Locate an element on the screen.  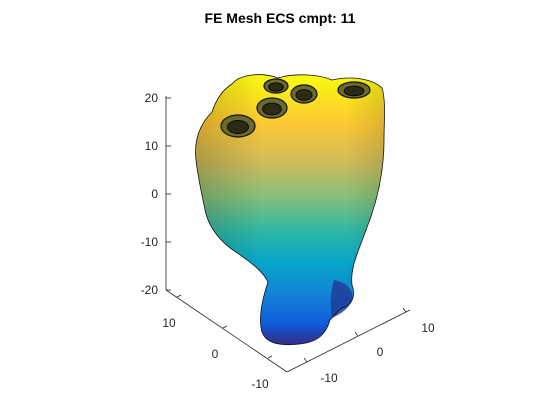
x-tick-label: 0 is located at coordinates (215, 354).